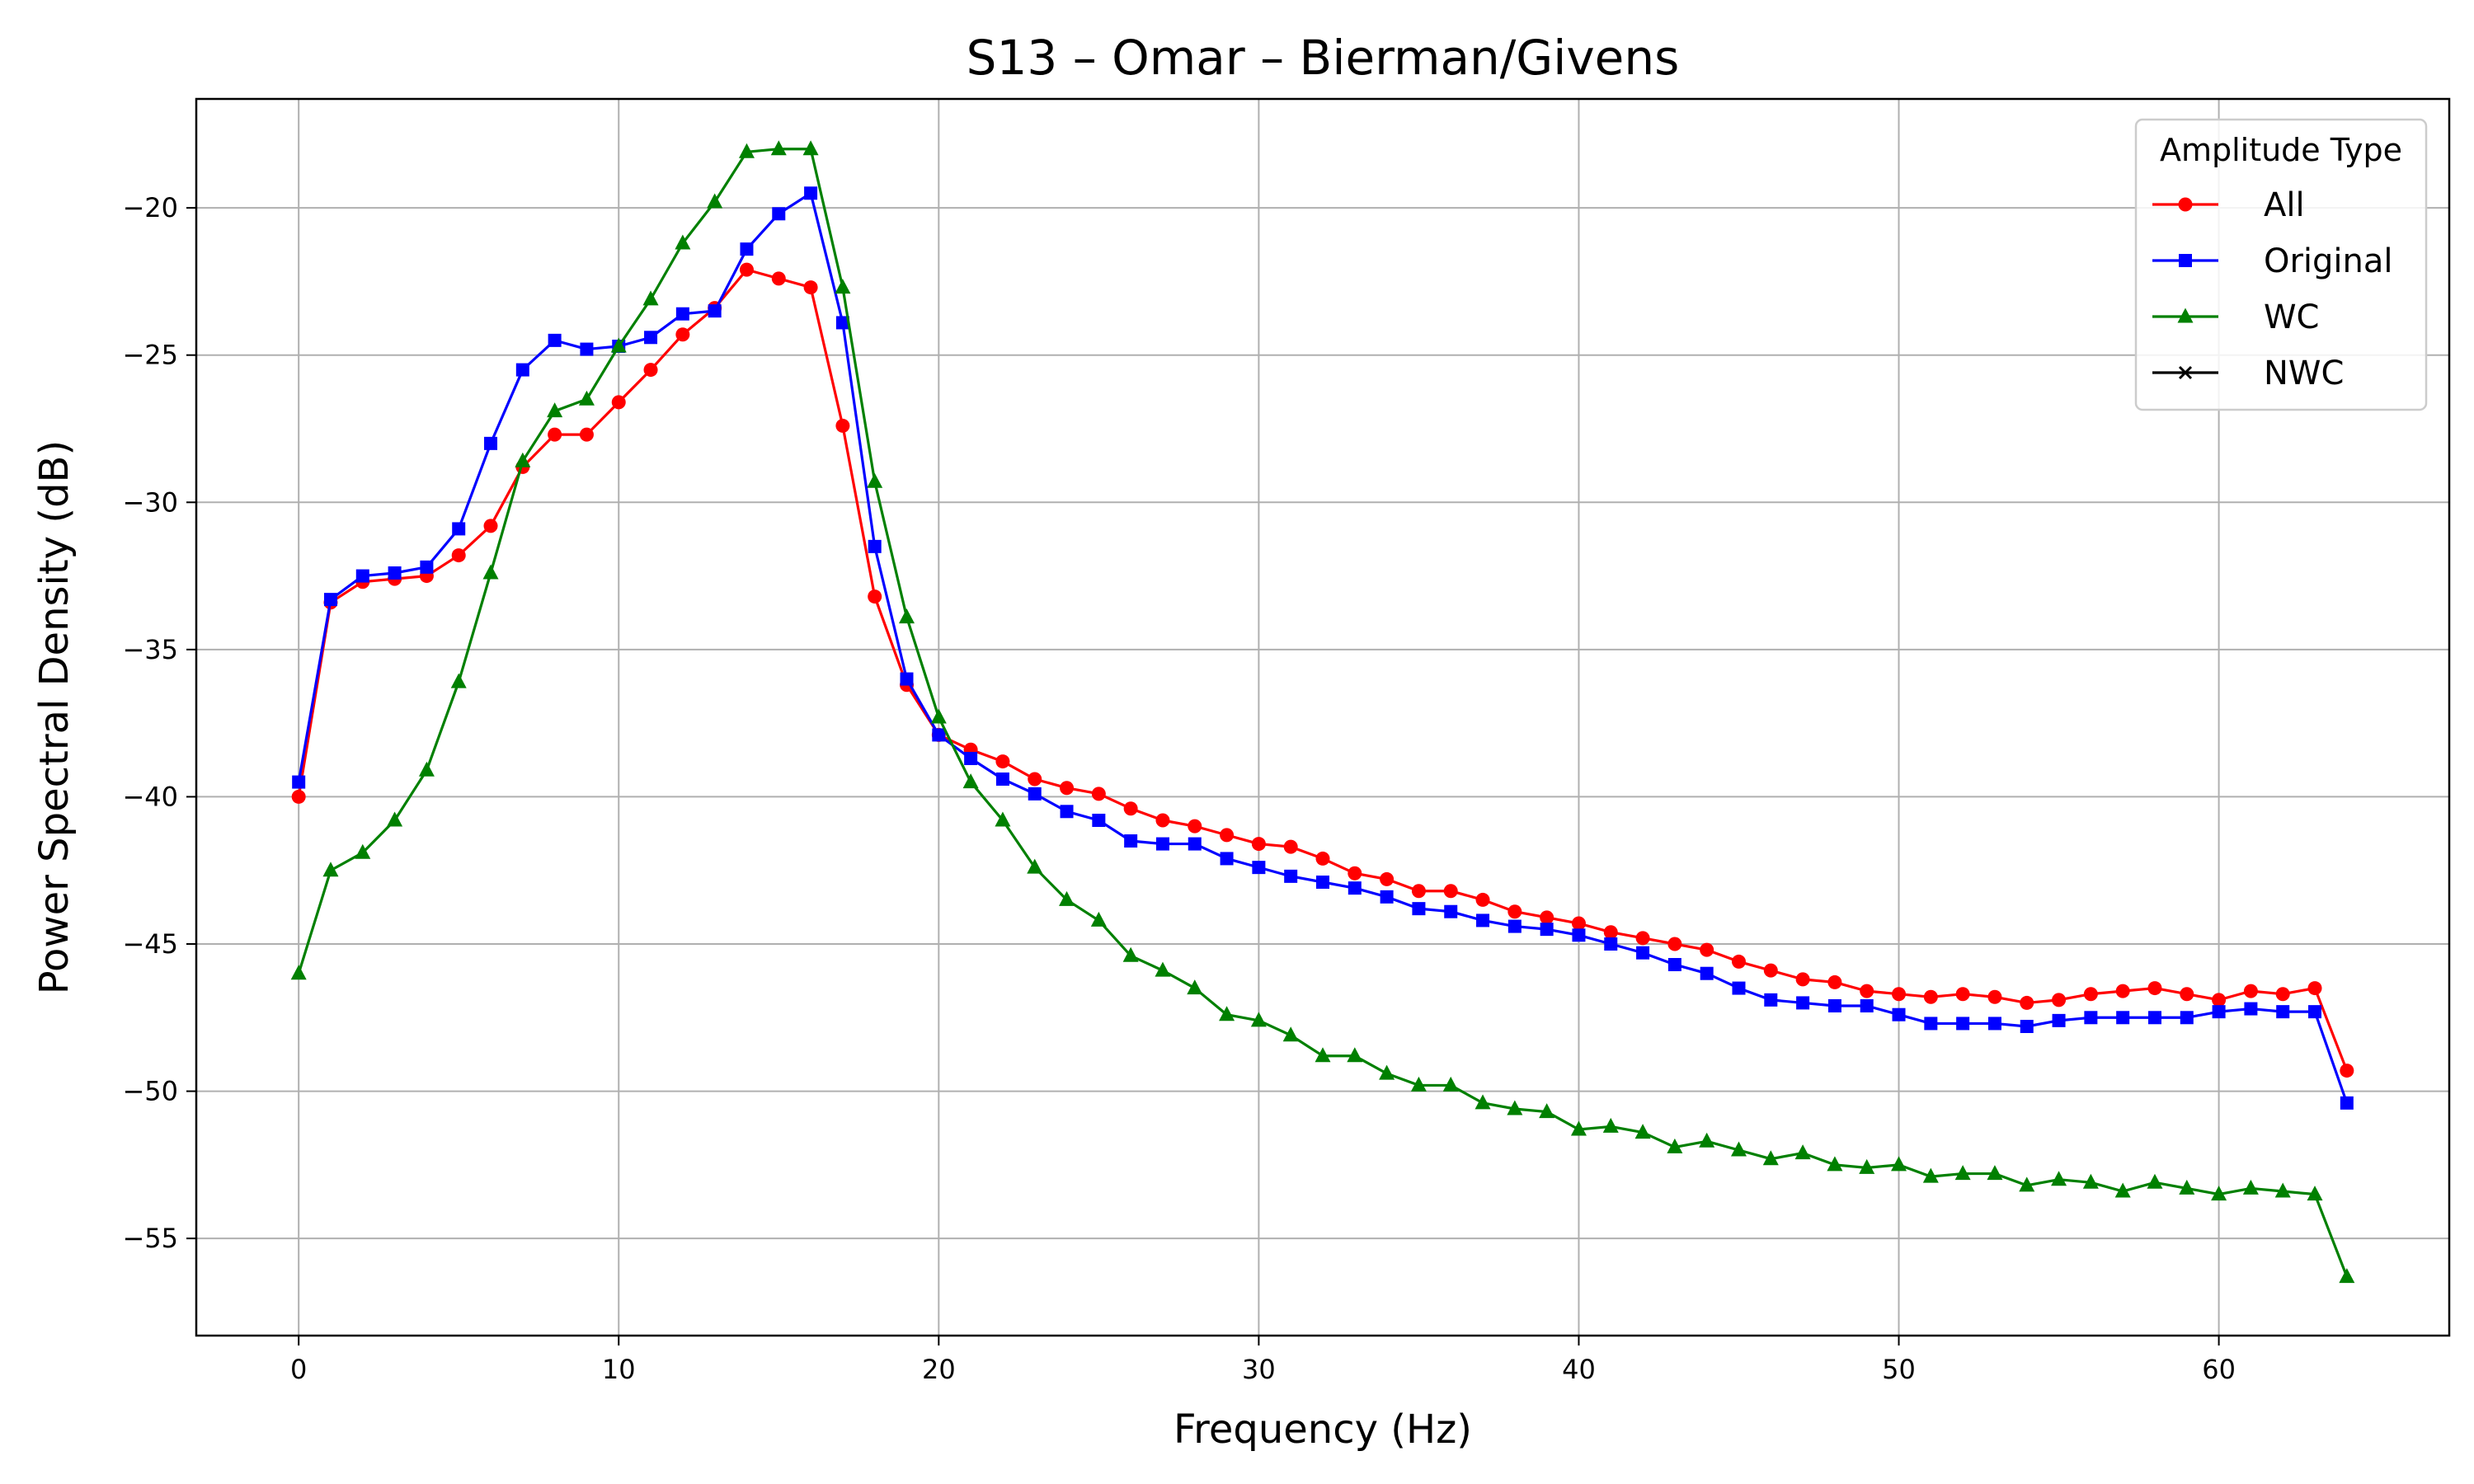  What do you see at coordinates (54, 717) in the screenshot?
I see `y-axis-label: Power Spectral Density (dB)` at bounding box center [54, 717].